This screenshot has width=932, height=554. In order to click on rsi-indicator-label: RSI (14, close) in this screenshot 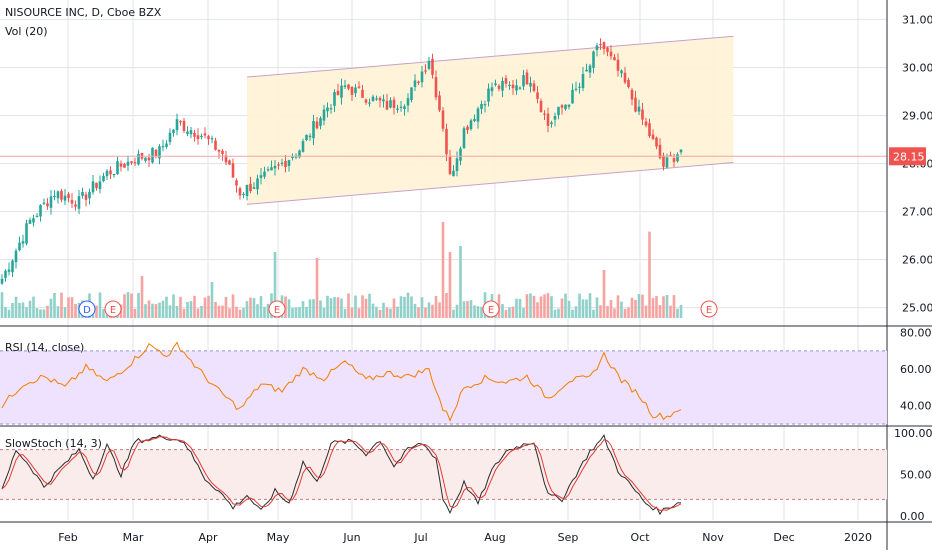, I will do `click(45, 347)`.